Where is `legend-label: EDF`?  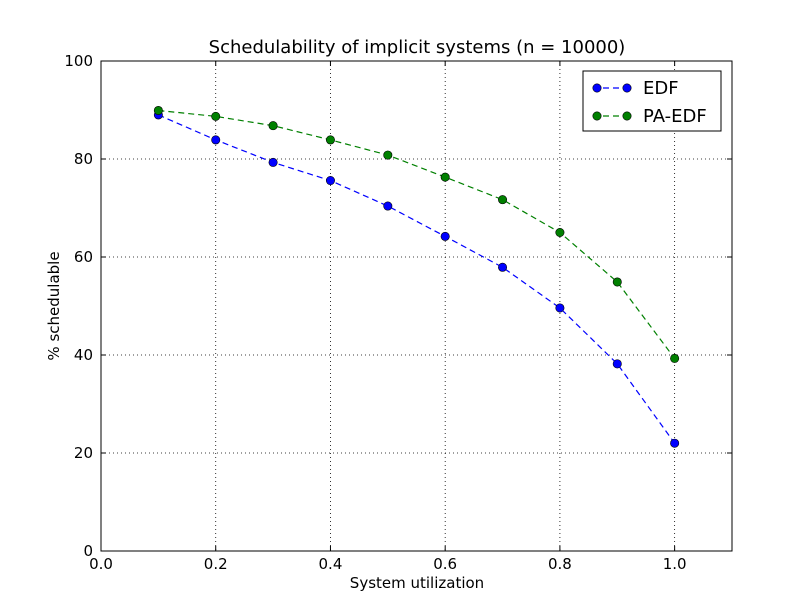
legend-label: EDF is located at coordinates (661, 88).